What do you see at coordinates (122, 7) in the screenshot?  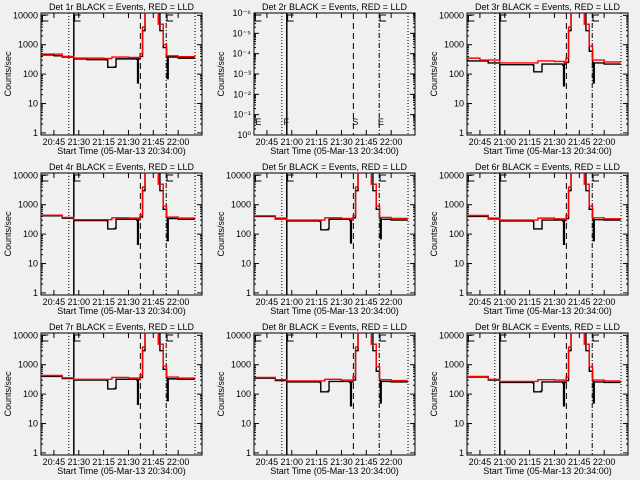 I see `panel-title: Det 1r BLACK = Events, RED = LLD` at bounding box center [122, 7].